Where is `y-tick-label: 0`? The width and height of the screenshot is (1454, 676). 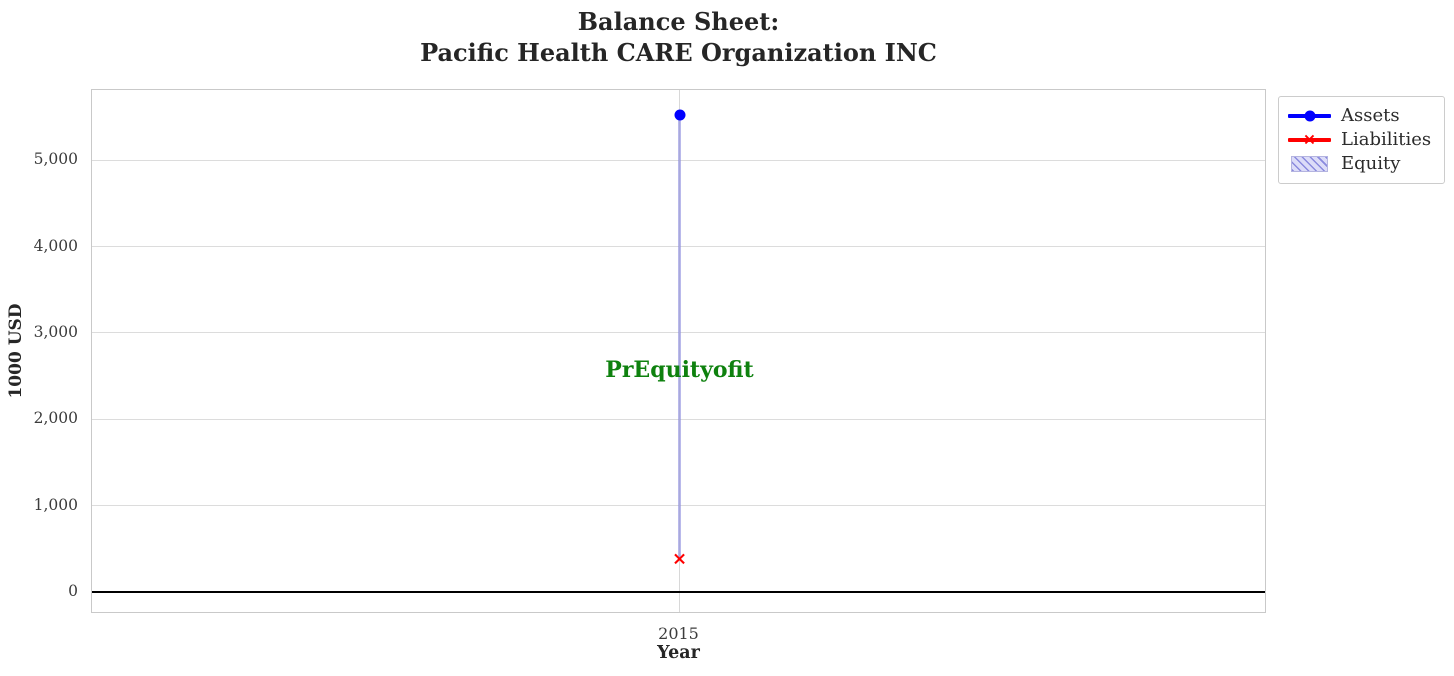
y-tick-label: 0 is located at coordinates (73, 591).